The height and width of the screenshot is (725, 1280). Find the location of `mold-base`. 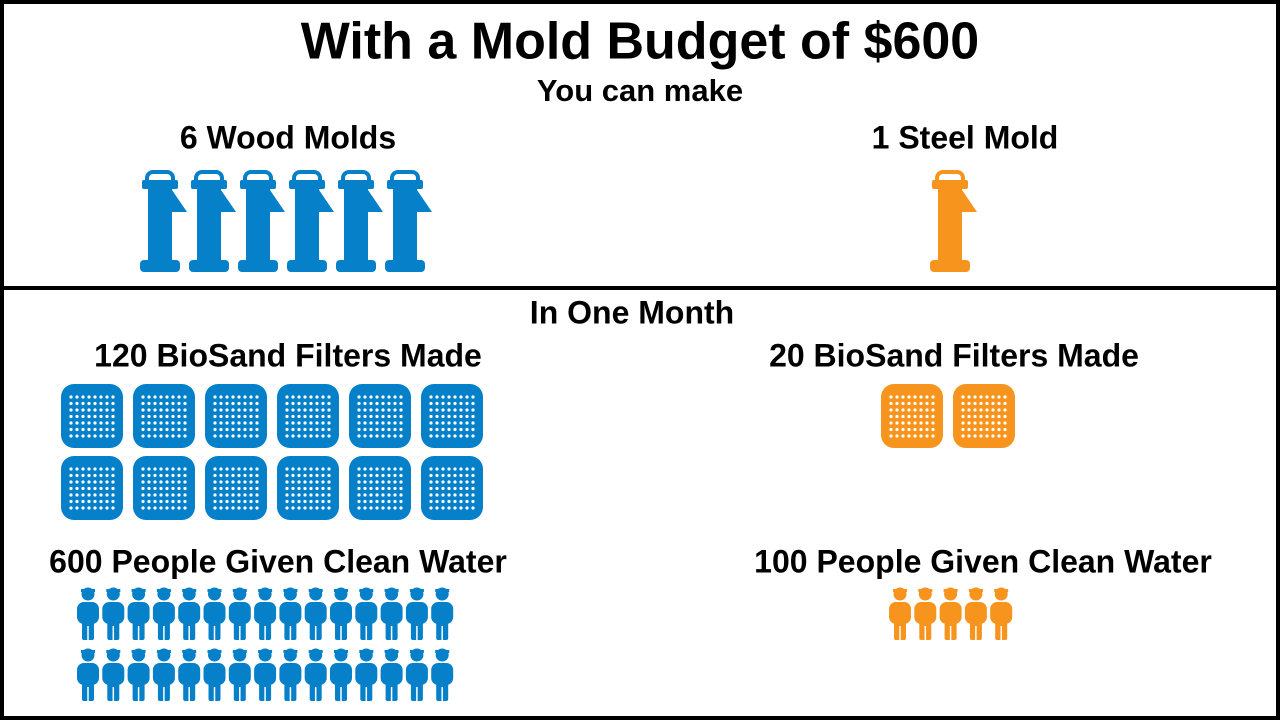

mold-base is located at coordinates (258, 266).